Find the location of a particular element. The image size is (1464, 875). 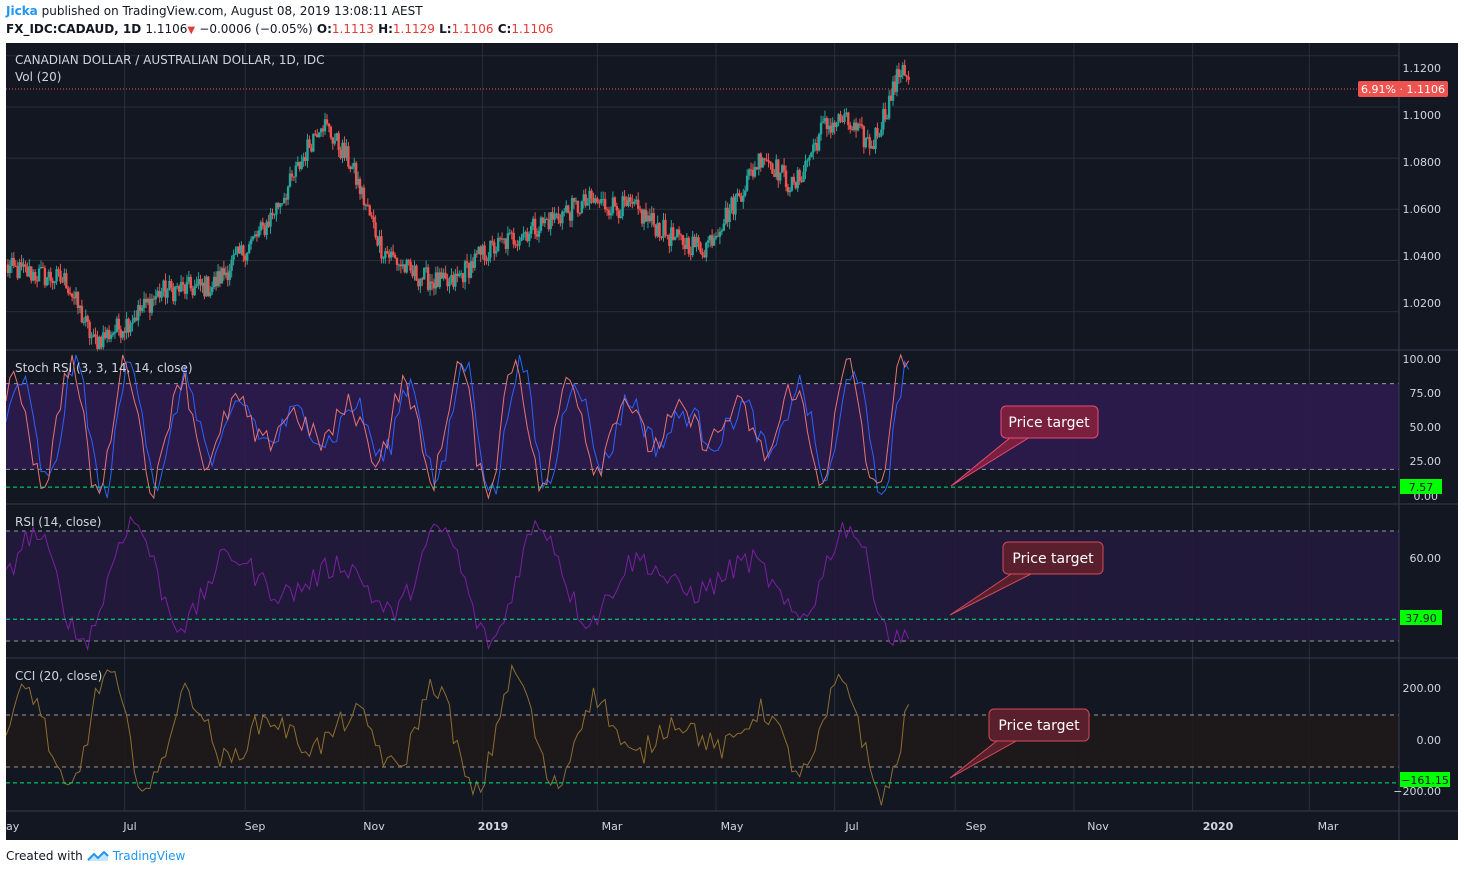

last-price: 1.1106 is located at coordinates (166, 29).